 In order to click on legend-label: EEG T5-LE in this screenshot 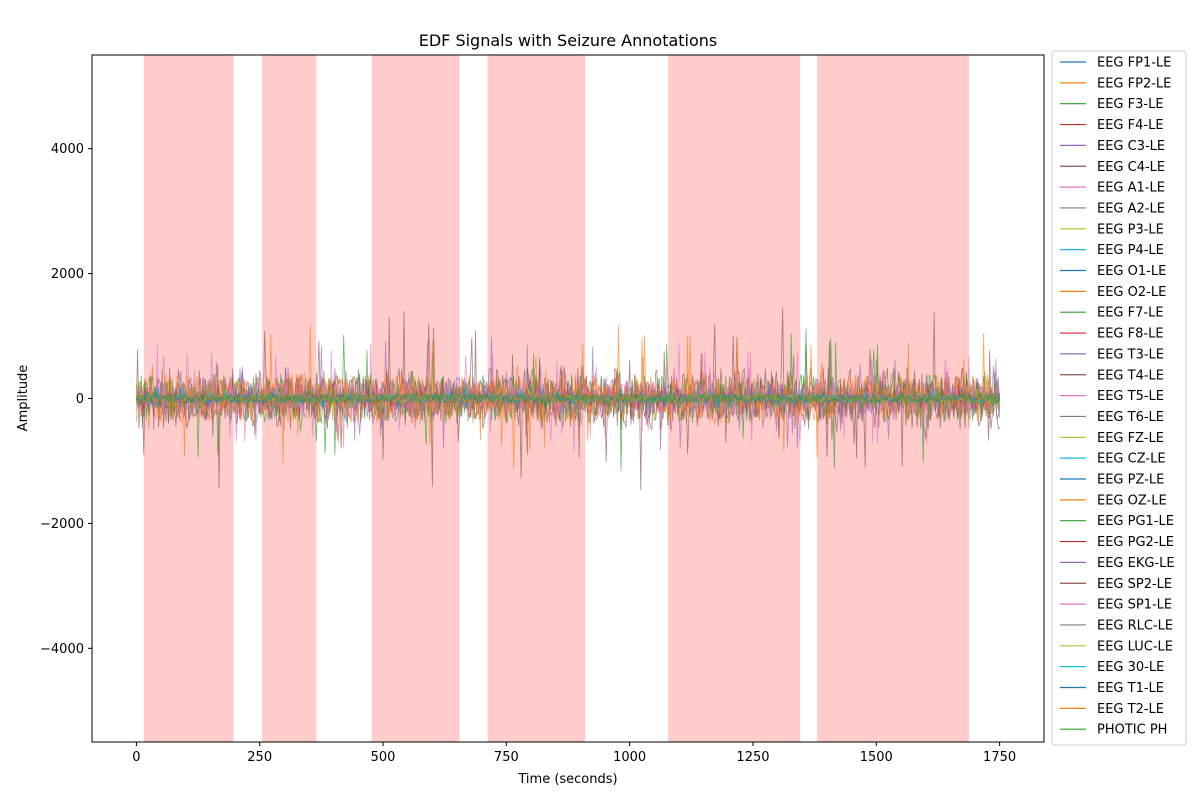, I will do `click(1130, 396)`.